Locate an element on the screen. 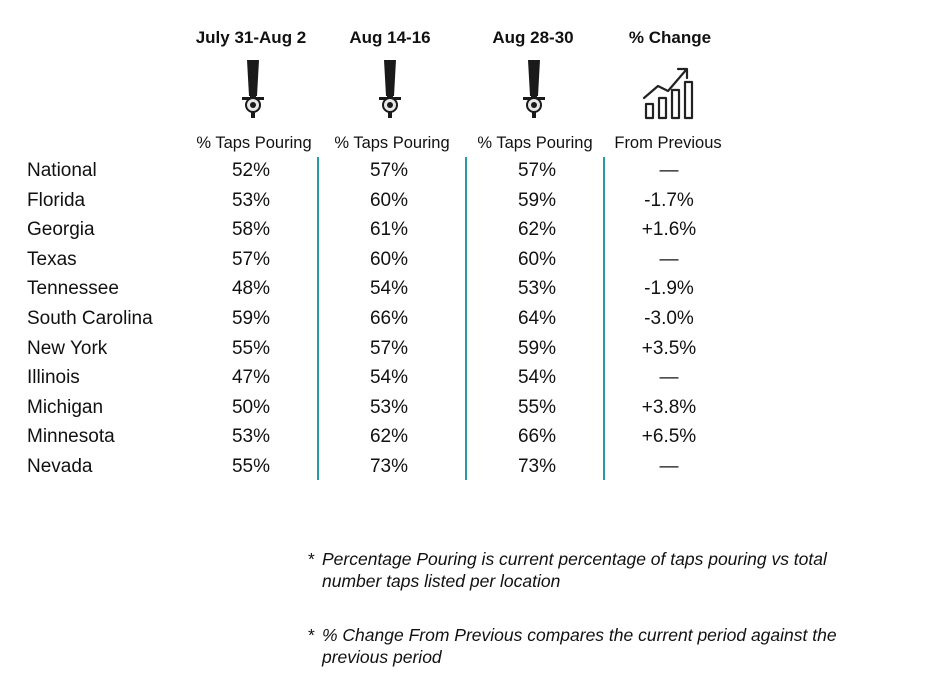 The height and width of the screenshot is (688, 952). column-header-2: Aug 14-16 is located at coordinates (390, 37).